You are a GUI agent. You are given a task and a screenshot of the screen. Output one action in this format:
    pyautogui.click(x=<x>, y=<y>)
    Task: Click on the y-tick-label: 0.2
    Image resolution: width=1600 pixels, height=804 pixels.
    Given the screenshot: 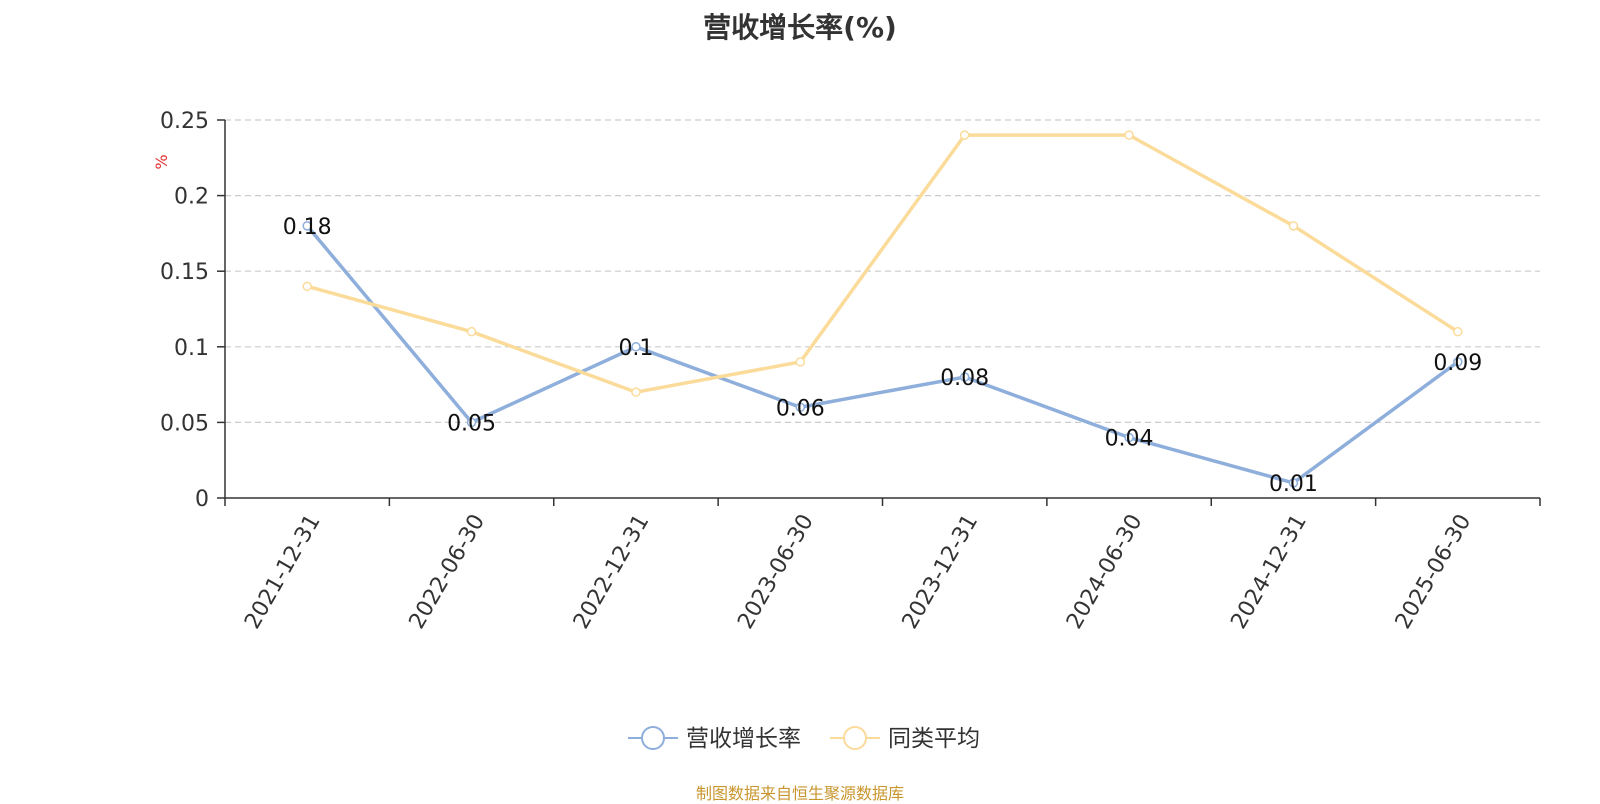 What is the action you would take?
    pyautogui.click(x=191, y=197)
    